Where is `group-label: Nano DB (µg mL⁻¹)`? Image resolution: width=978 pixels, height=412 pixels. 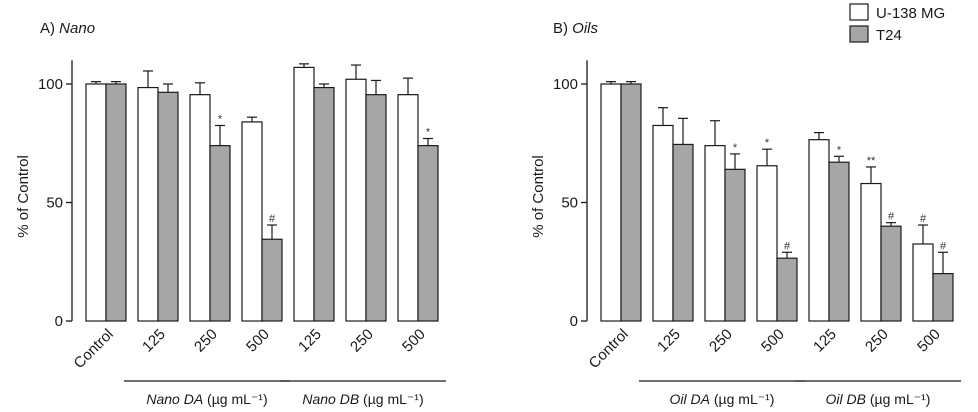
group-label: Nano DB (µg mL⁻¹) is located at coordinates (362, 399).